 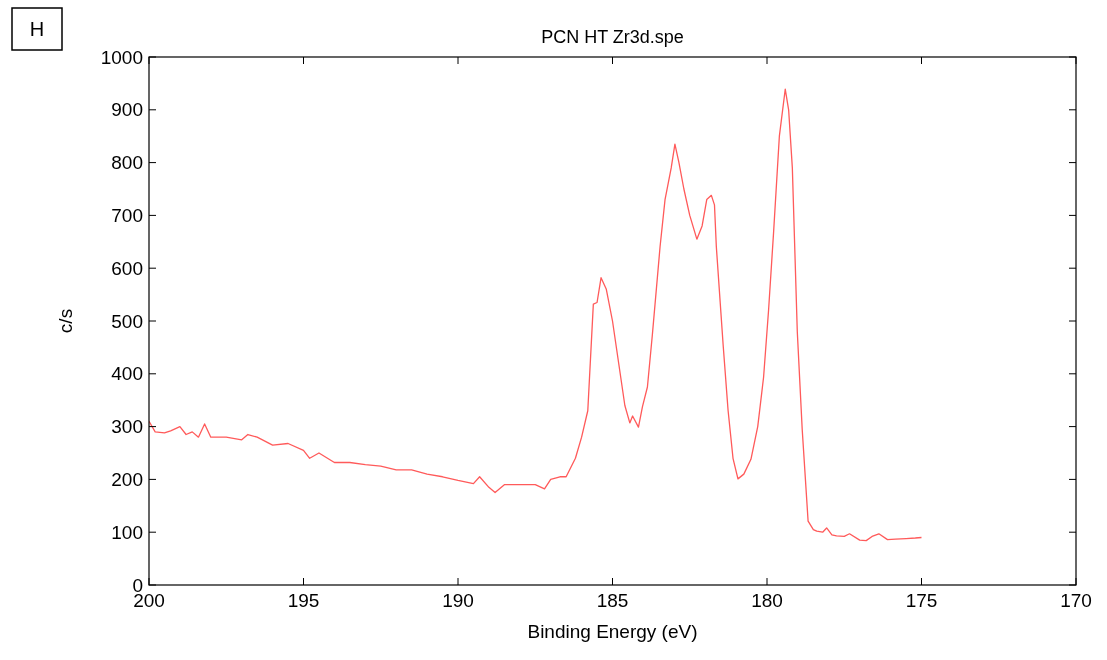 I want to click on y-tick-label: 900, so click(x=127, y=110).